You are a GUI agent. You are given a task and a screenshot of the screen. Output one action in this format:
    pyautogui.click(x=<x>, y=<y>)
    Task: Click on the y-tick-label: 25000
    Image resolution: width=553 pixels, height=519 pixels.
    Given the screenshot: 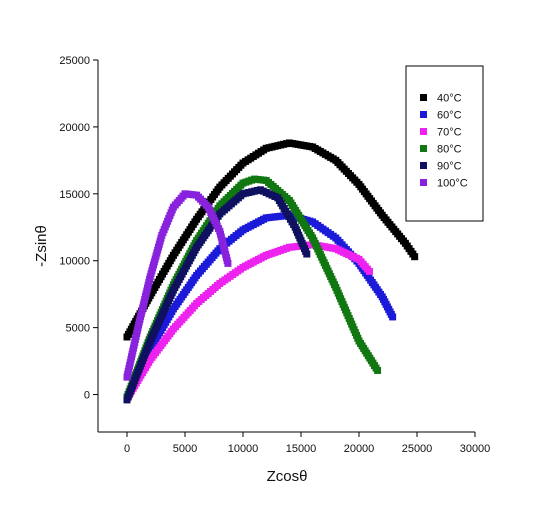 What is the action you would take?
    pyautogui.click(x=74, y=61)
    